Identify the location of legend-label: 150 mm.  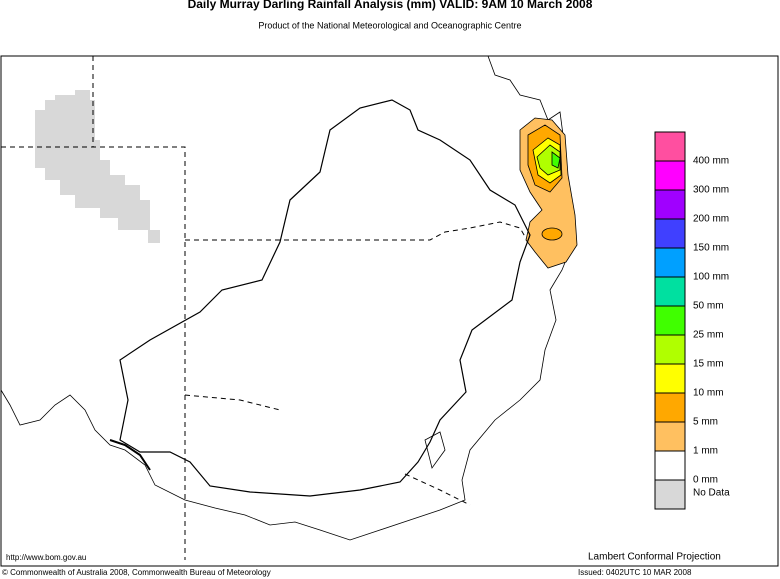
(711, 248).